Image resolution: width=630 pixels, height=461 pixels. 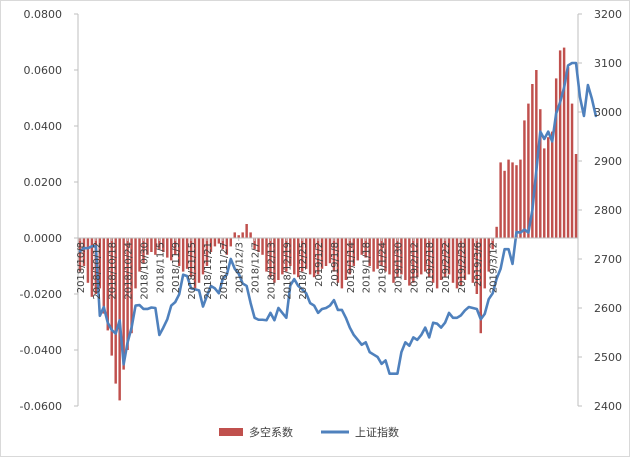 I want to click on left-axis-tick-label: -0.0200, so click(x=41, y=294).